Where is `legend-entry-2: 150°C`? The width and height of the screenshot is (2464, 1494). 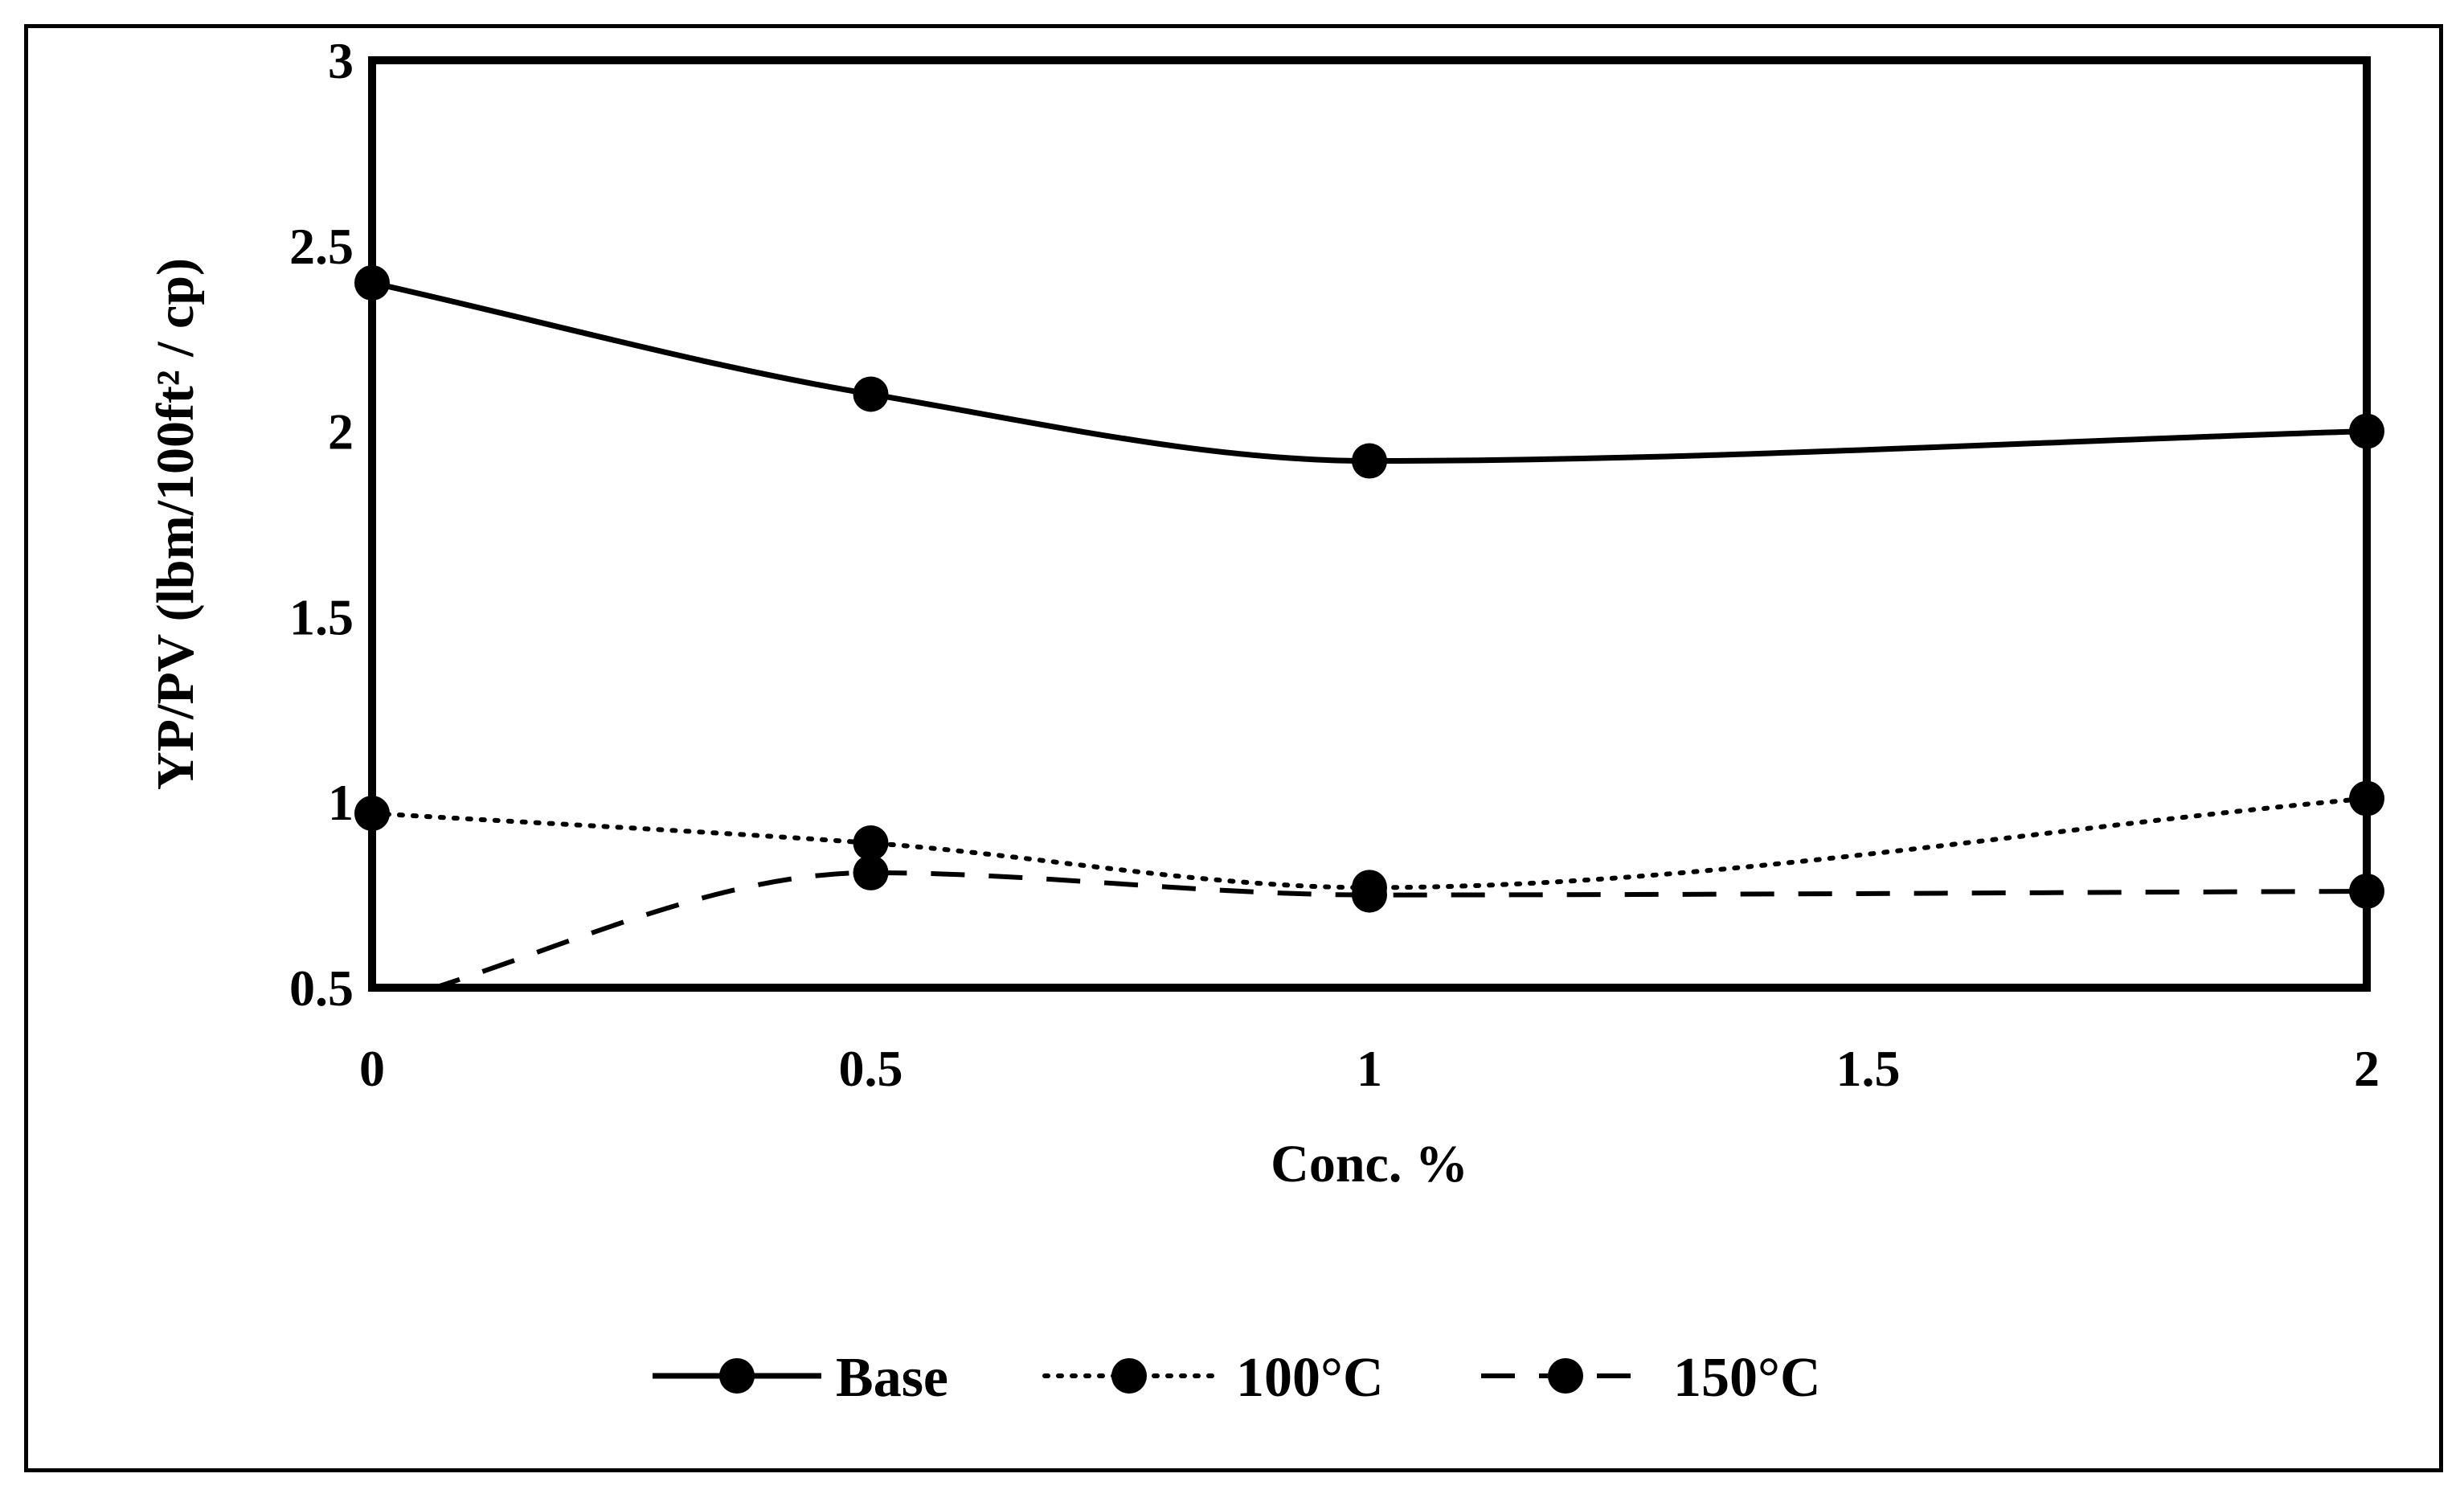 legend-entry-2: 150°C is located at coordinates (1651, 1378).